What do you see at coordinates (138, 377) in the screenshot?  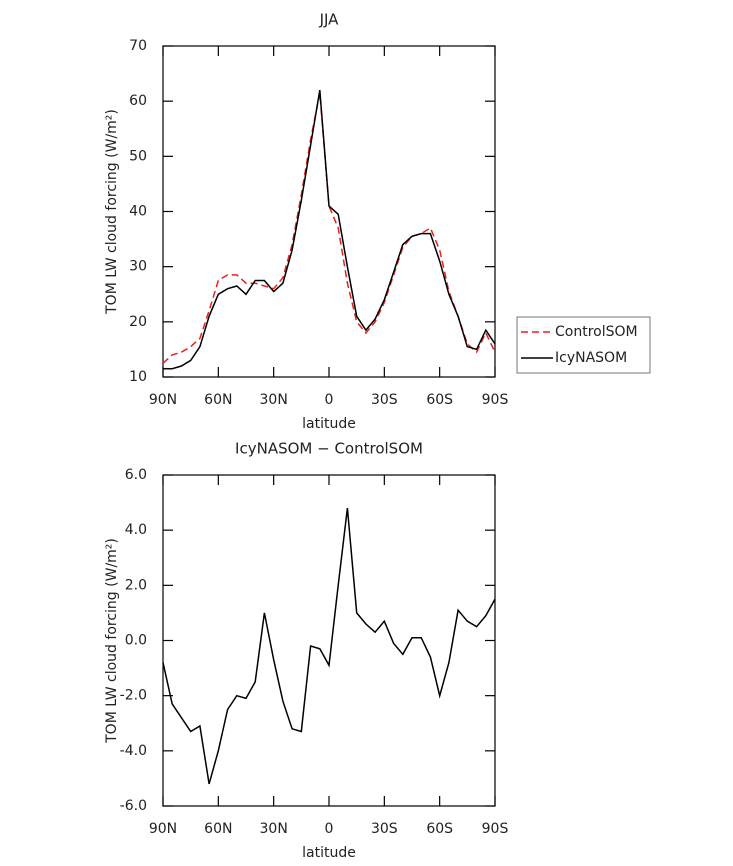 I see `y-tick-label: 10` at bounding box center [138, 377].